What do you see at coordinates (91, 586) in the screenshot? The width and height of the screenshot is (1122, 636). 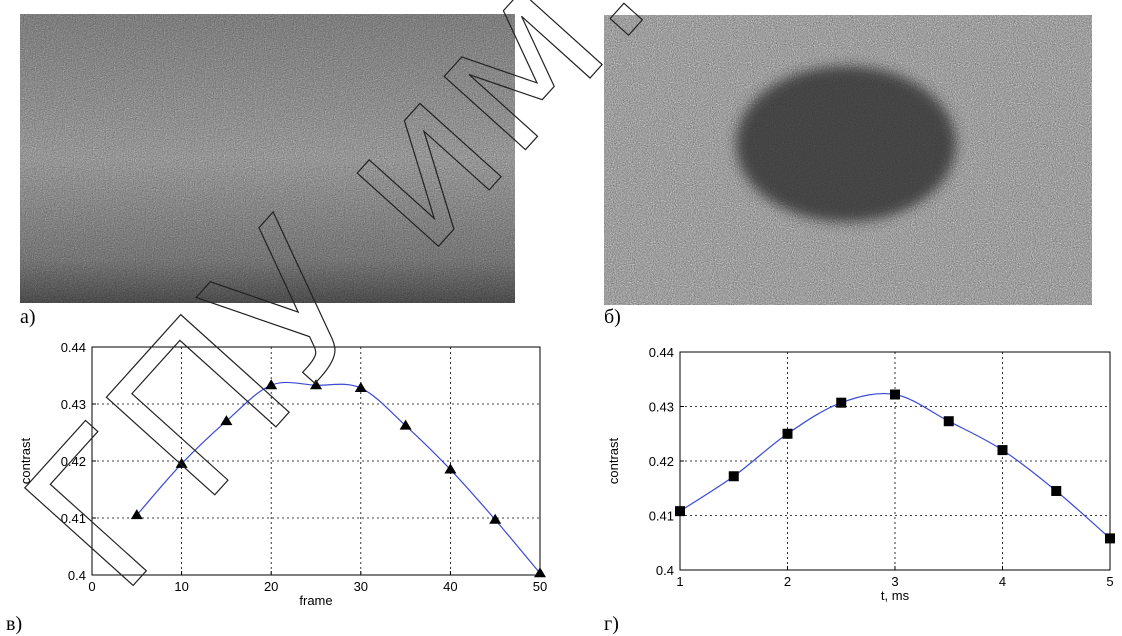 I see `x-tick-label: 0` at bounding box center [91, 586].